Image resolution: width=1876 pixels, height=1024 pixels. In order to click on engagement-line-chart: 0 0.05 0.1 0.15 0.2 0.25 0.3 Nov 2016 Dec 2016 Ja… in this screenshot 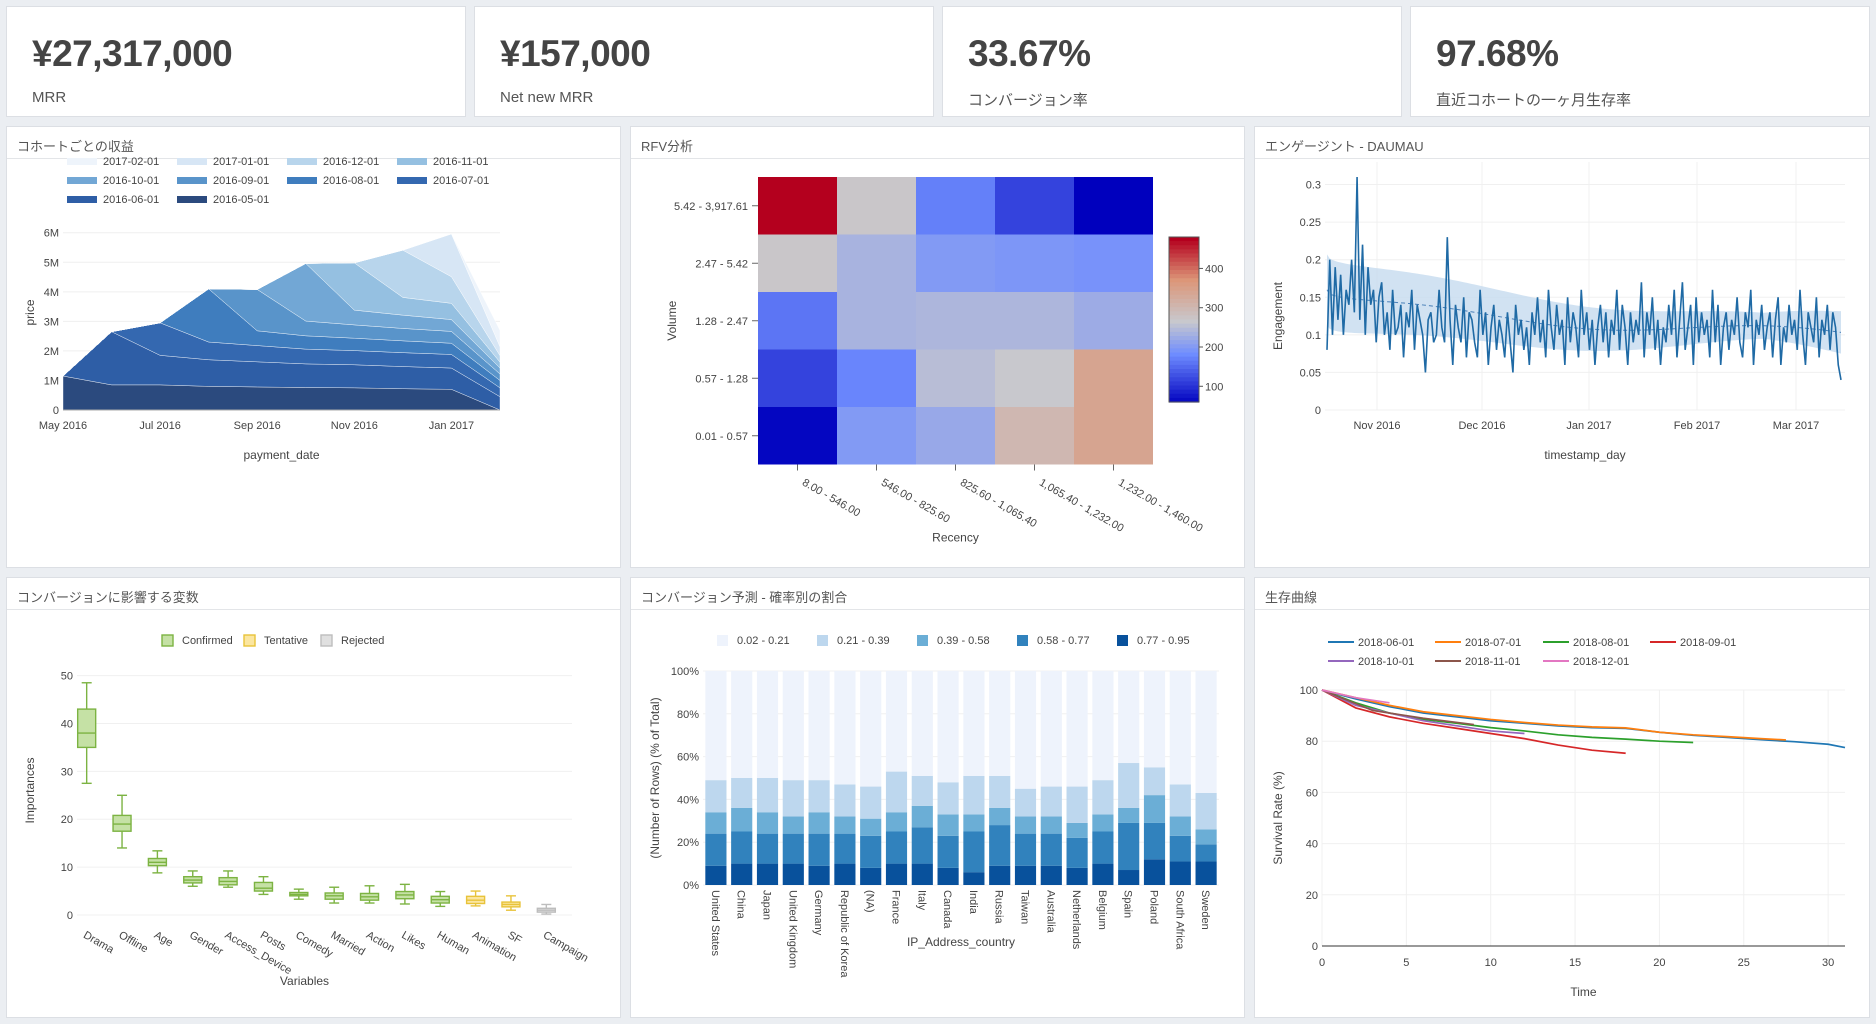, I will do `click(1563, 348)`.